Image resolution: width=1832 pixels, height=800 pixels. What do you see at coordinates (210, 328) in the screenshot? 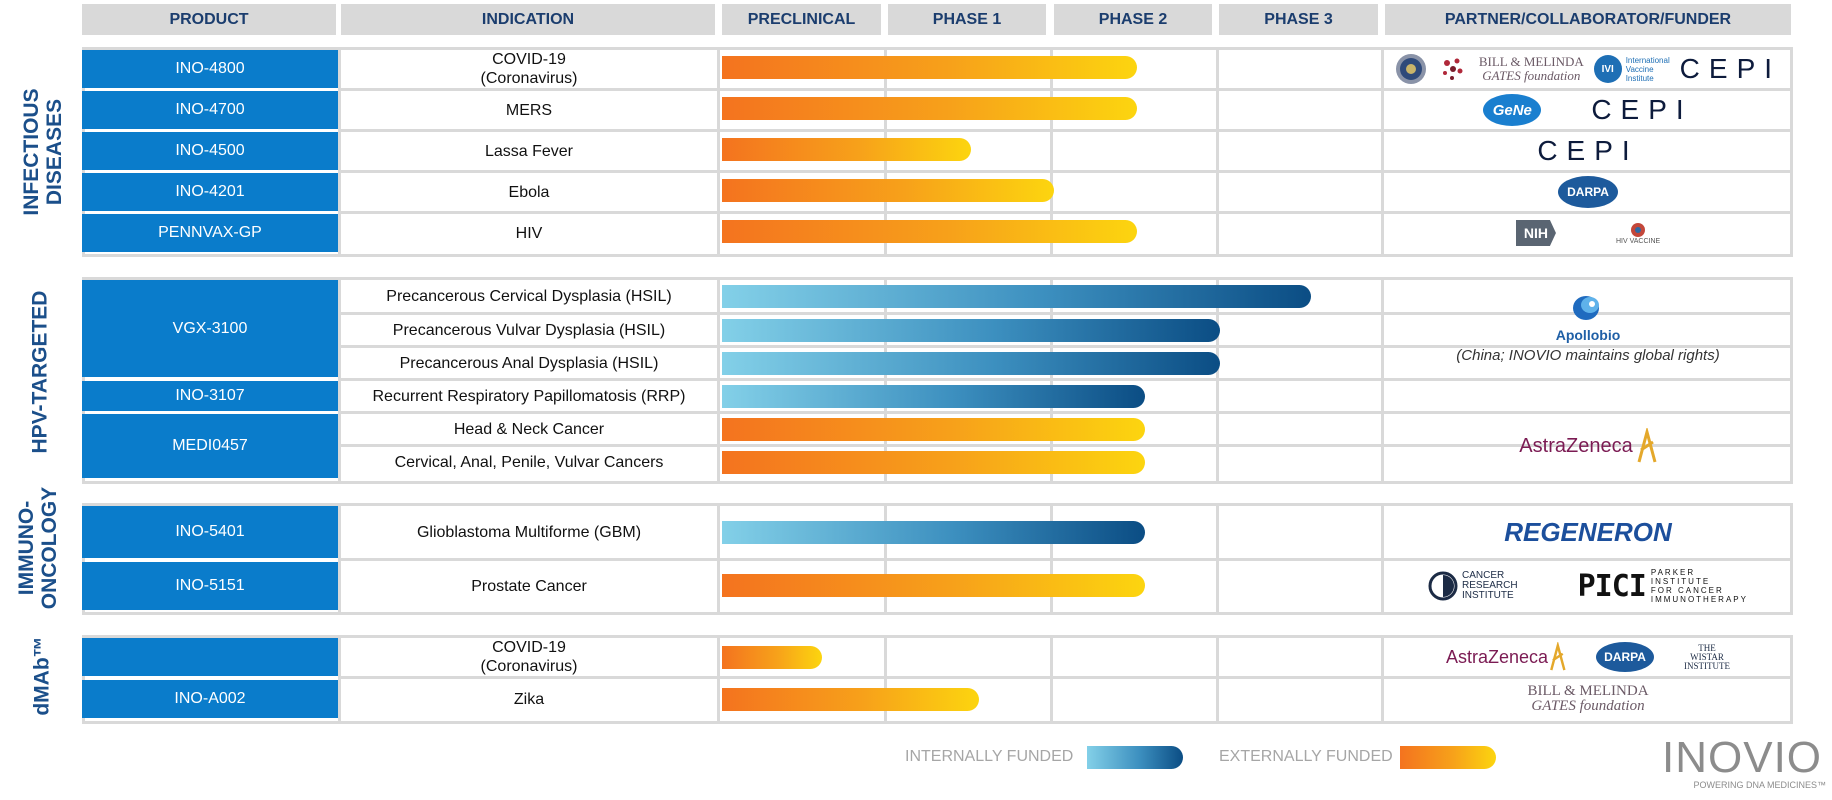
I see `product-vgx-3100: VGX-3100` at bounding box center [210, 328].